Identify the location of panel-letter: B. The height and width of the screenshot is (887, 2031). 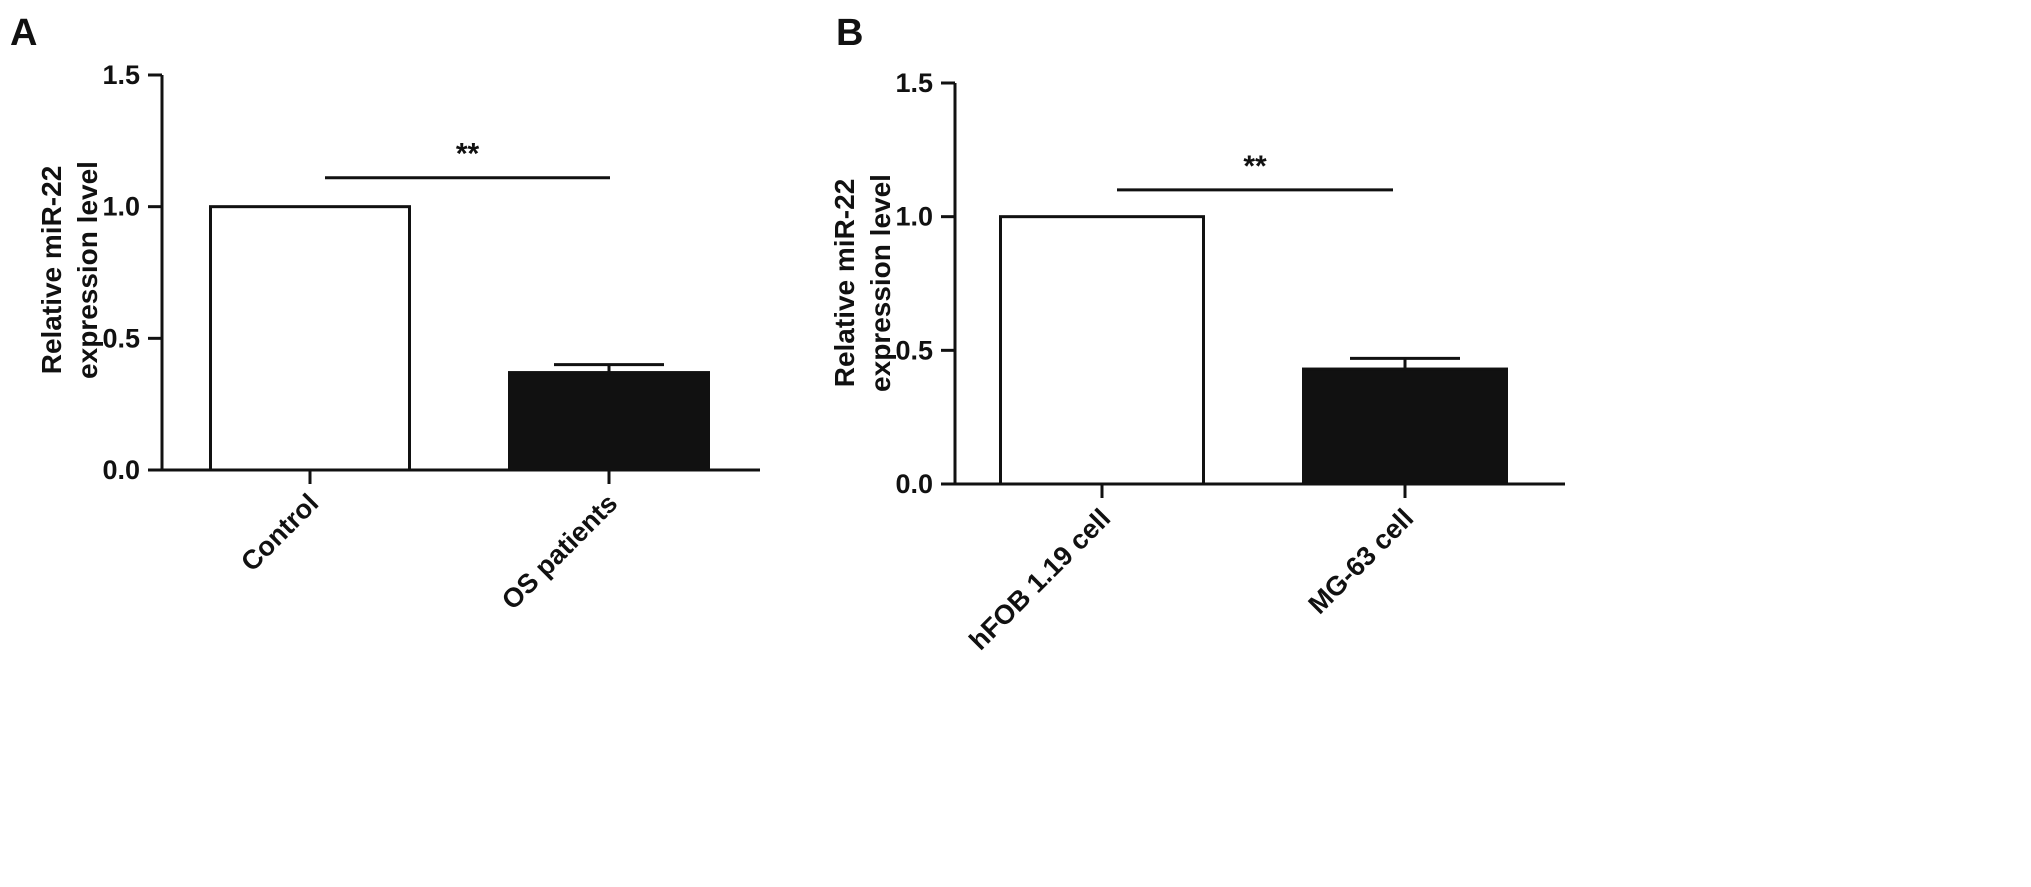
(849, 33).